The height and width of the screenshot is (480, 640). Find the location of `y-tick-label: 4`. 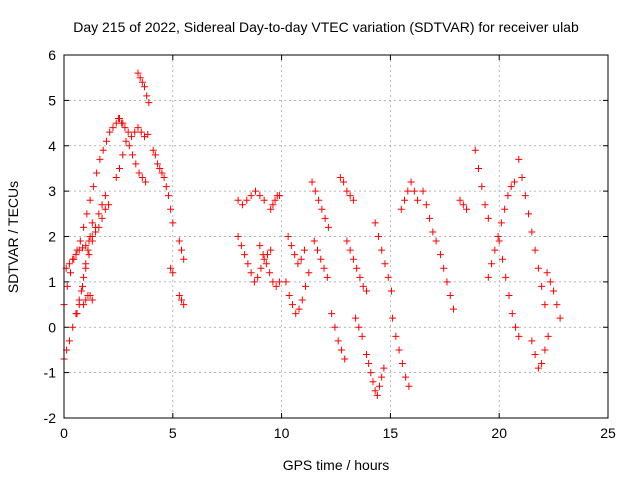

y-tick-label: 4 is located at coordinates (52, 146).